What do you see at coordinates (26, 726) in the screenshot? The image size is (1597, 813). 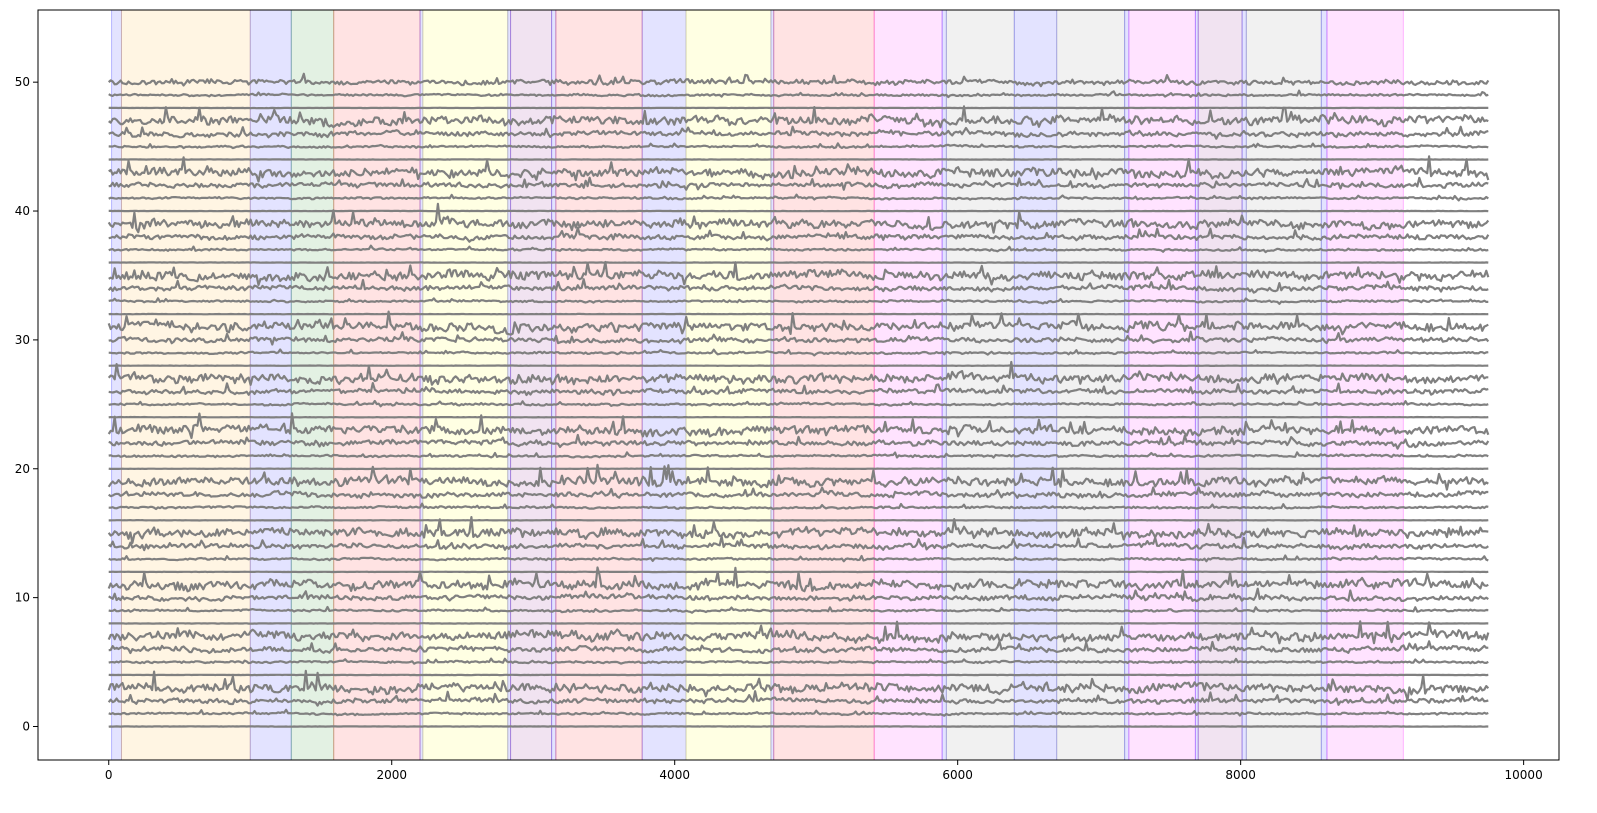 I see `y-tick-label: 0` at bounding box center [26, 726].